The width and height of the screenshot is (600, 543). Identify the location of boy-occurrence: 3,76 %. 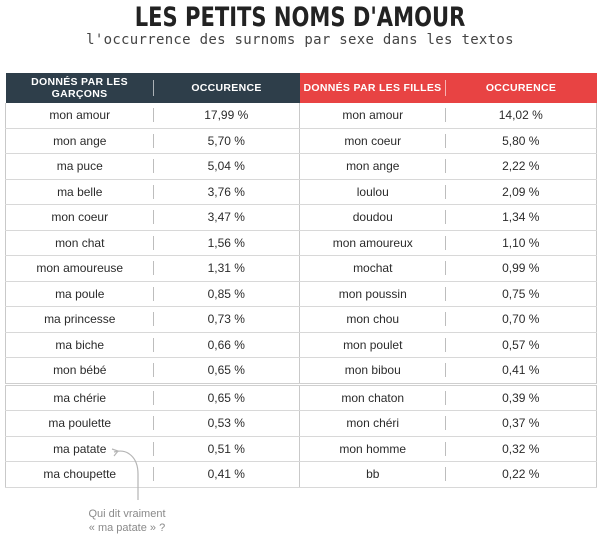
(226, 192).